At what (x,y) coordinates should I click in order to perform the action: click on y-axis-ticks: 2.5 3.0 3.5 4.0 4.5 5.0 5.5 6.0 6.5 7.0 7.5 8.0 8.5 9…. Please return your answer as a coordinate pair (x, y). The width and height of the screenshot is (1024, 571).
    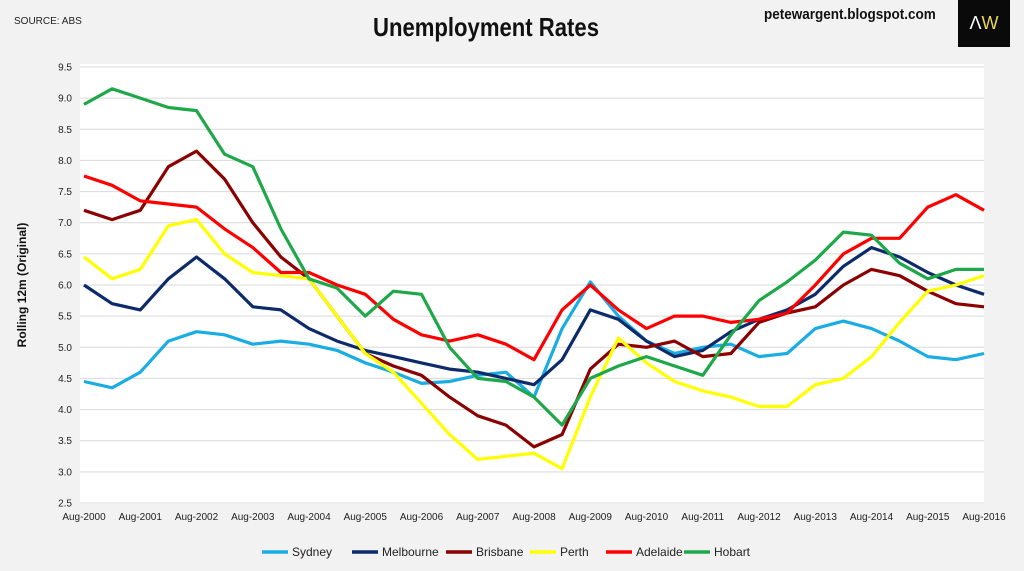
    Looking at the image, I should click on (65, 286).